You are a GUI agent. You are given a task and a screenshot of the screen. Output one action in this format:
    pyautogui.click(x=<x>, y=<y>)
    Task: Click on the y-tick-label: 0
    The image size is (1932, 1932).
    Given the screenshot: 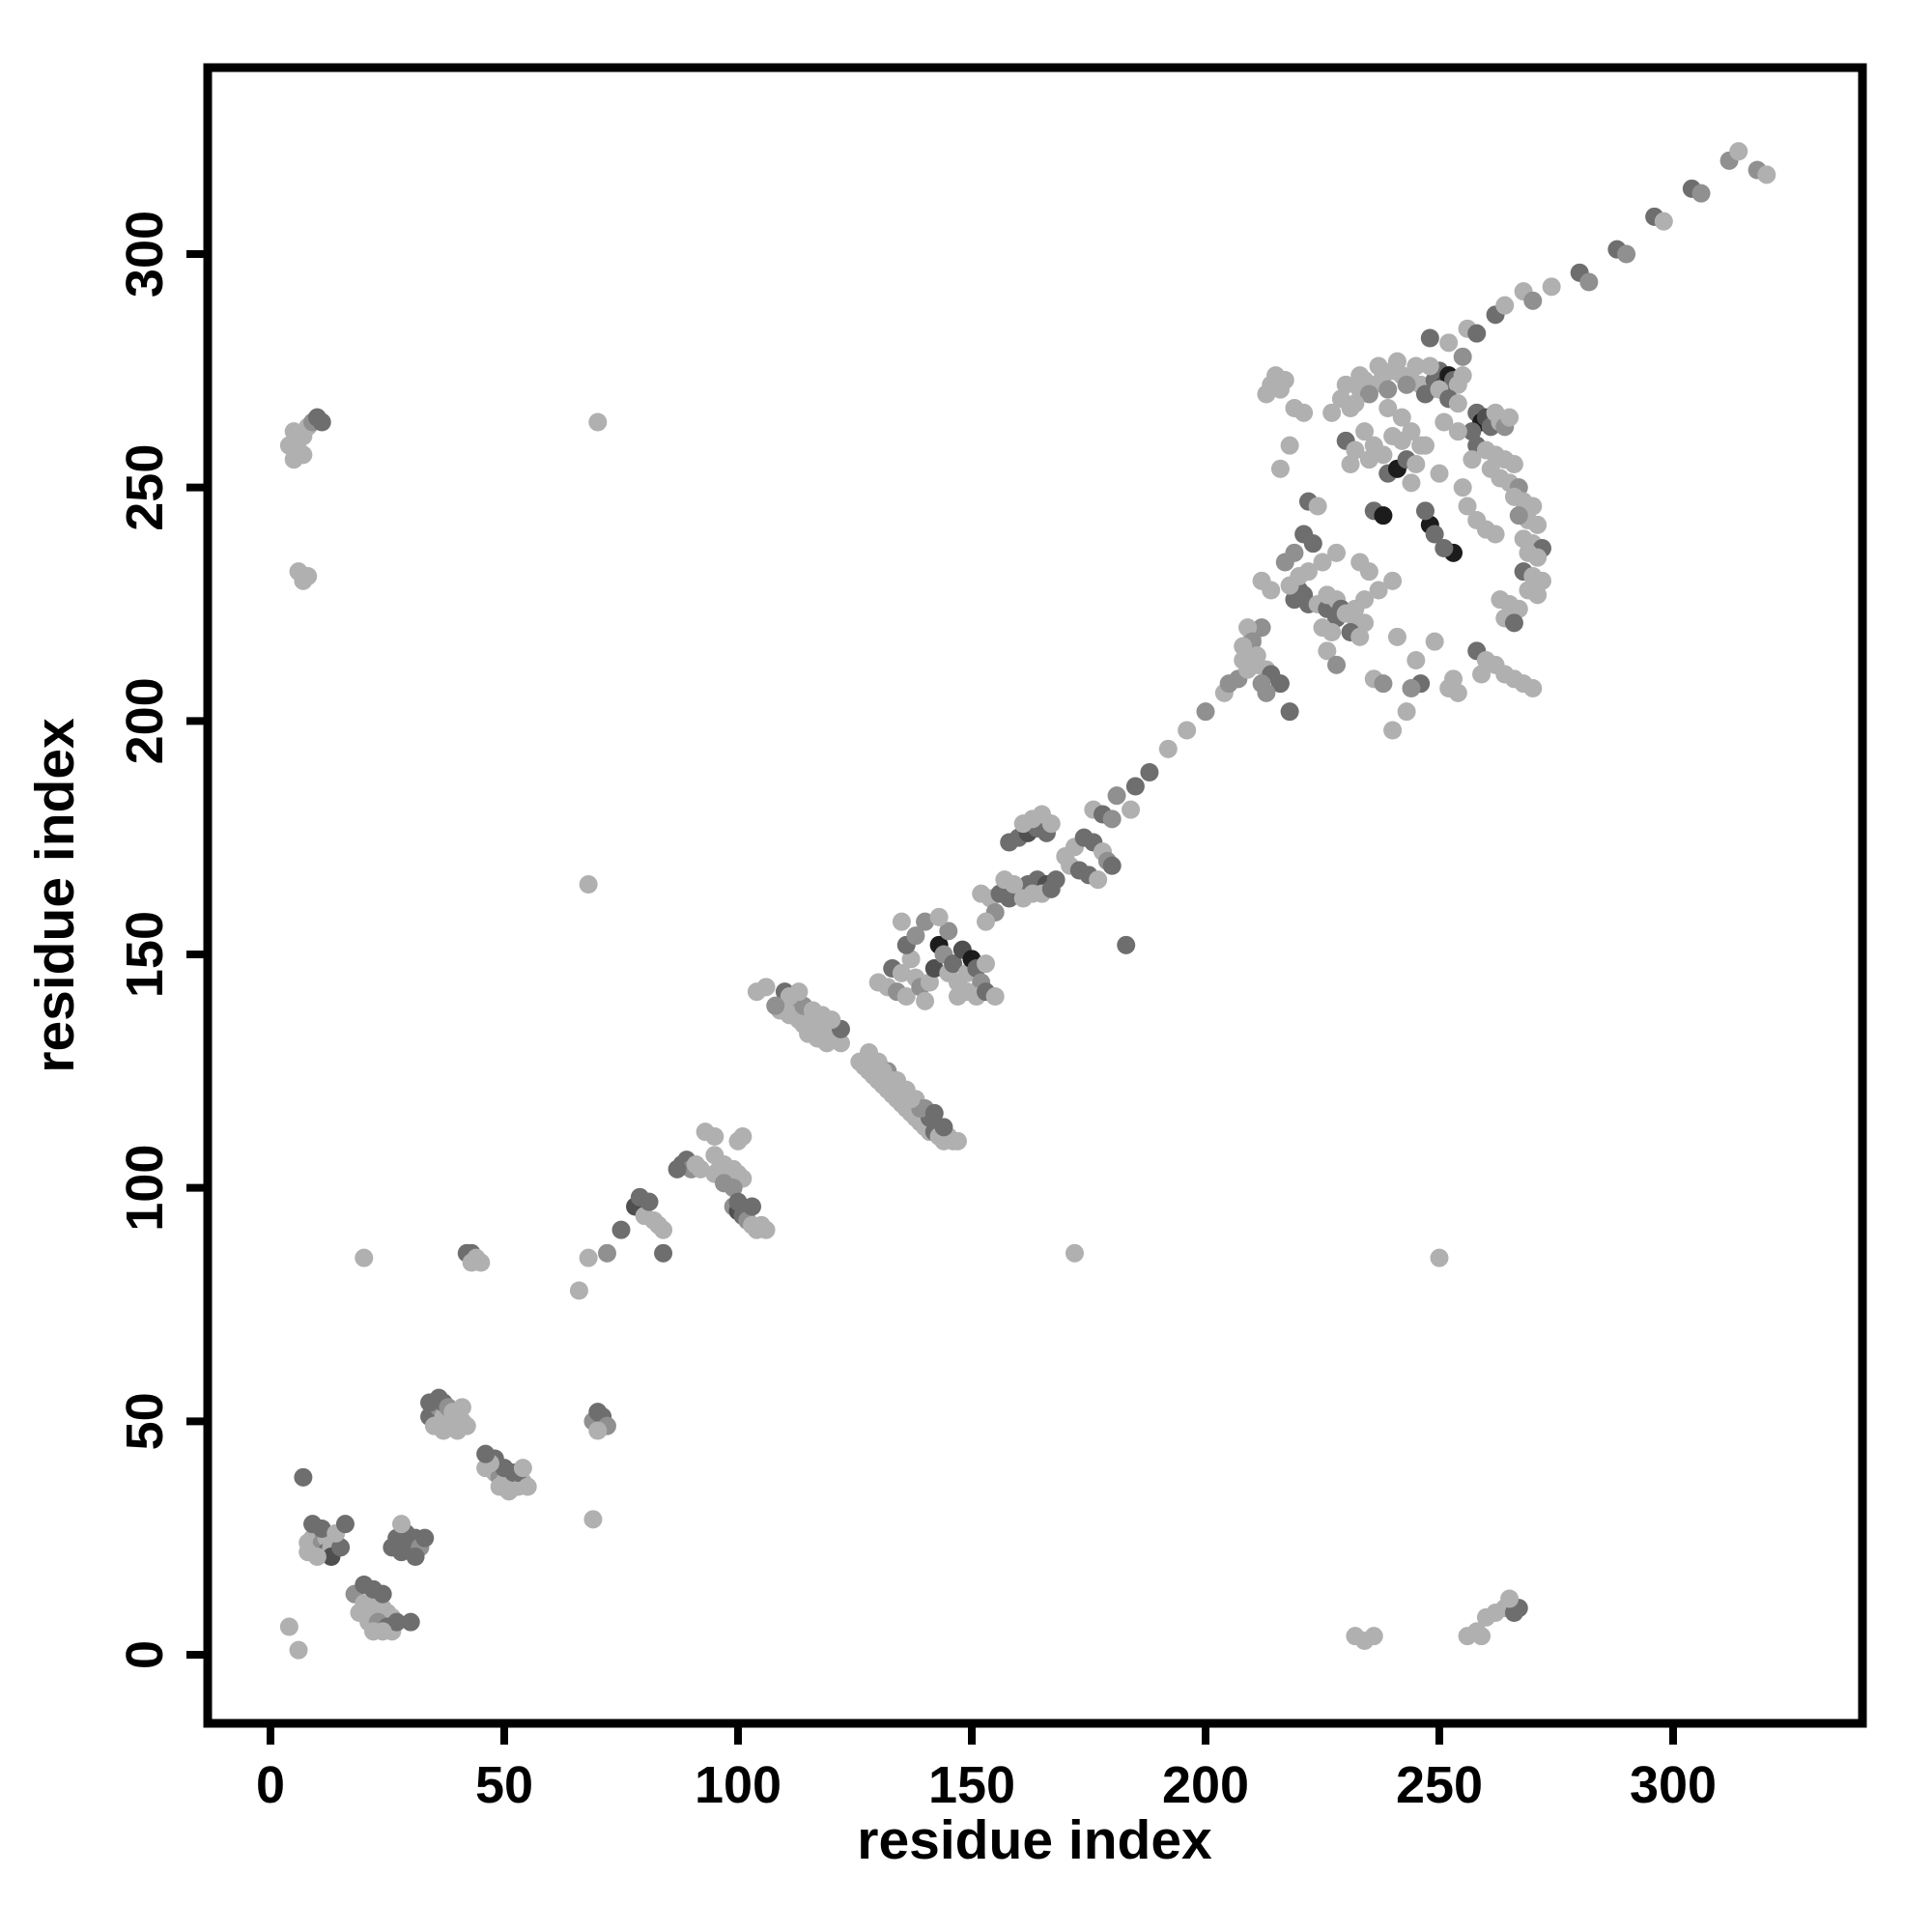 What is the action you would take?
    pyautogui.click(x=145, y=1654)
    